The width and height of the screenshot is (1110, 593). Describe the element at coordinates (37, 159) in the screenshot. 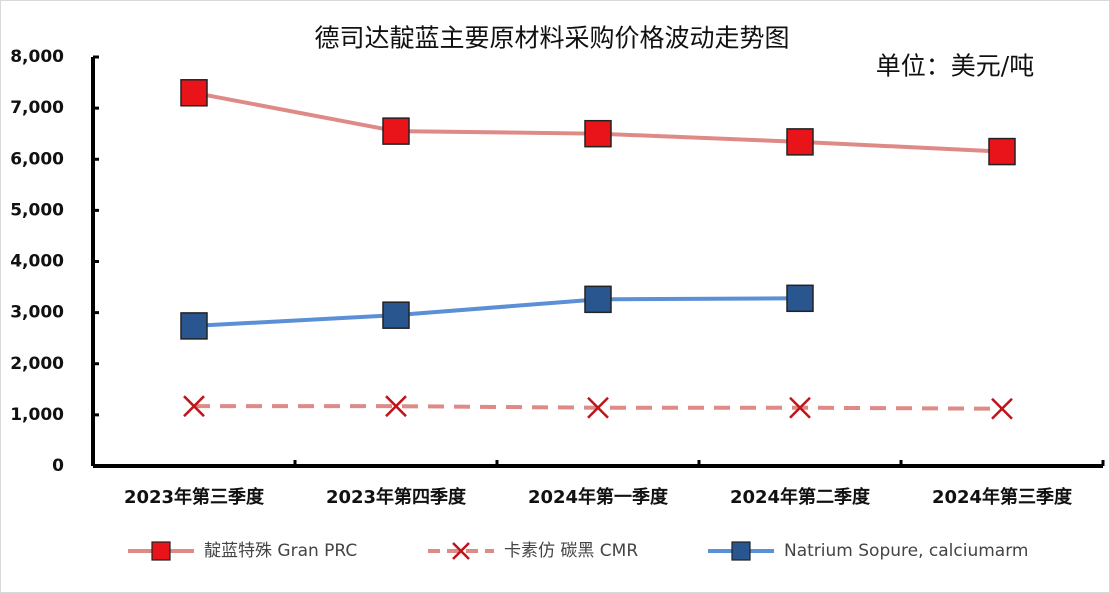

I see `y-tick-label: 6,000` at that location.